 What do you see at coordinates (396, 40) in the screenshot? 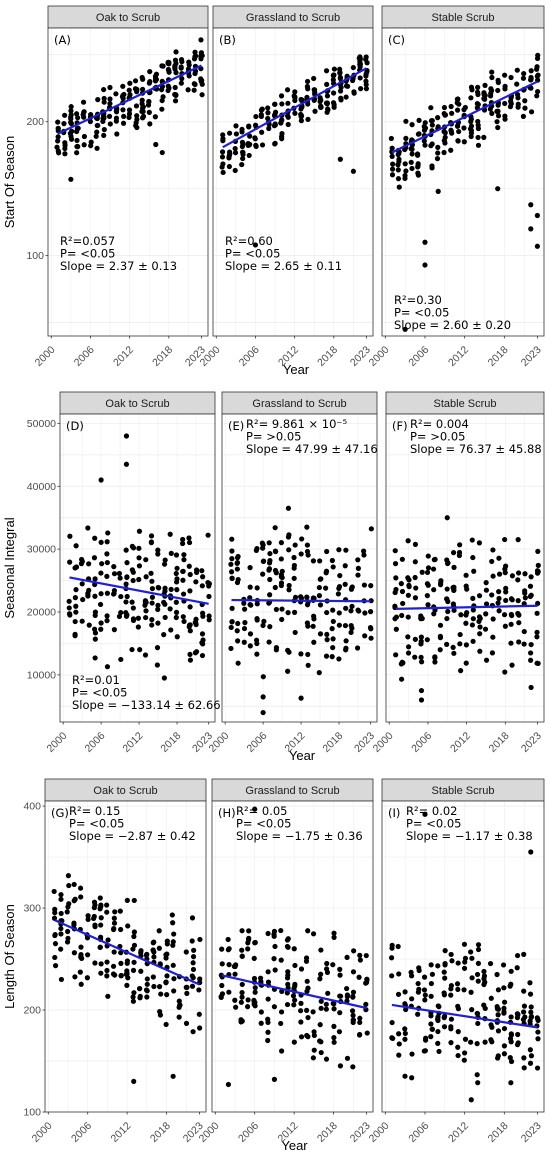
I see `panel-letter: (C)` at bounding box center [396, 40].